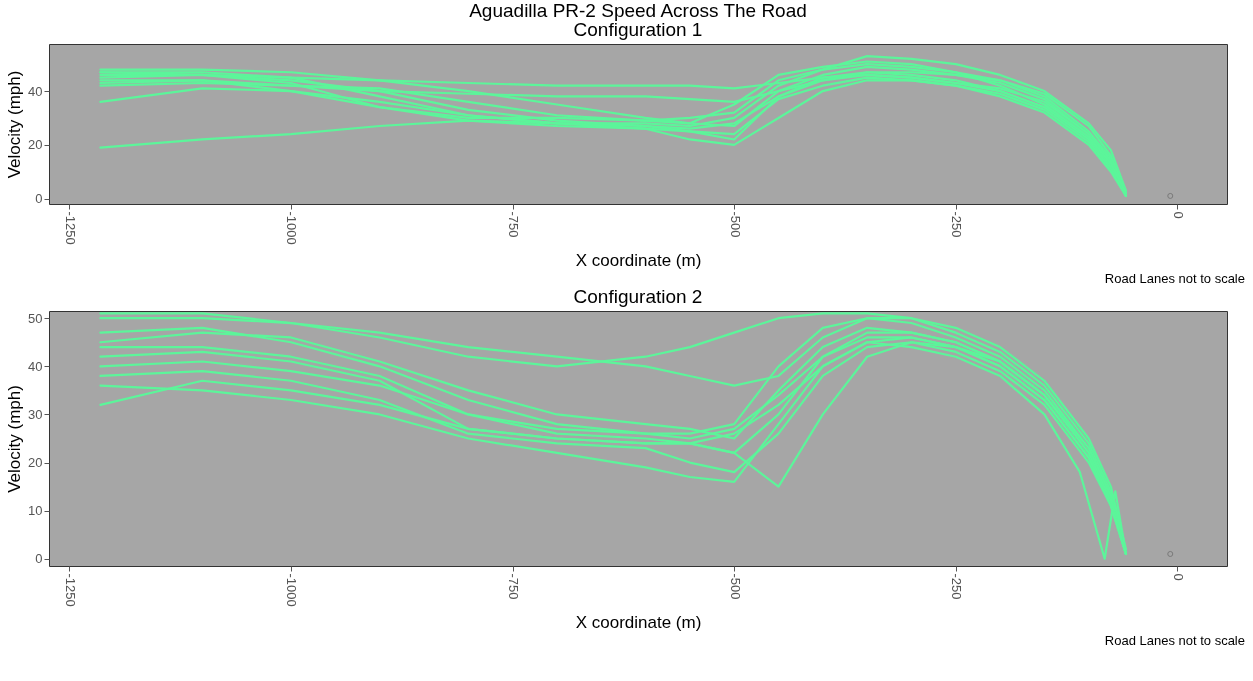 This screenshot has height=681, width=1253. What do you see at coordinates (638, 296) in the screenshot?
I see `chart-title: Configuration 2` at bounding box center [638, 296].